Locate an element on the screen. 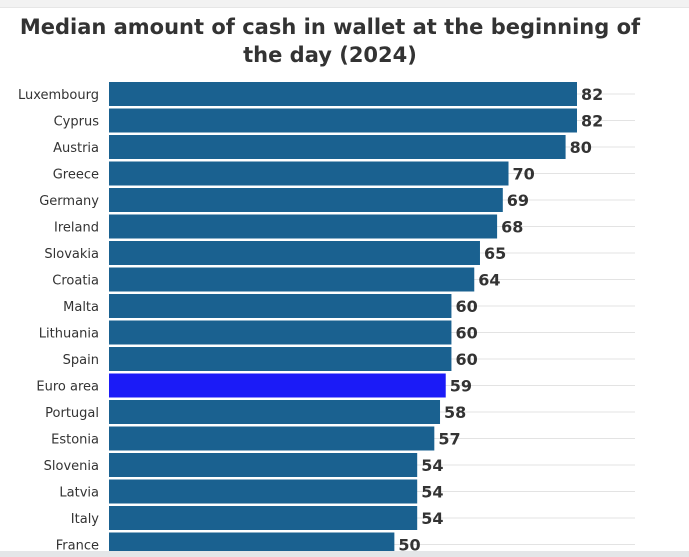 This screenshot has height=557, width=689. category-label: Portugal is located at coordinates (72, 413).